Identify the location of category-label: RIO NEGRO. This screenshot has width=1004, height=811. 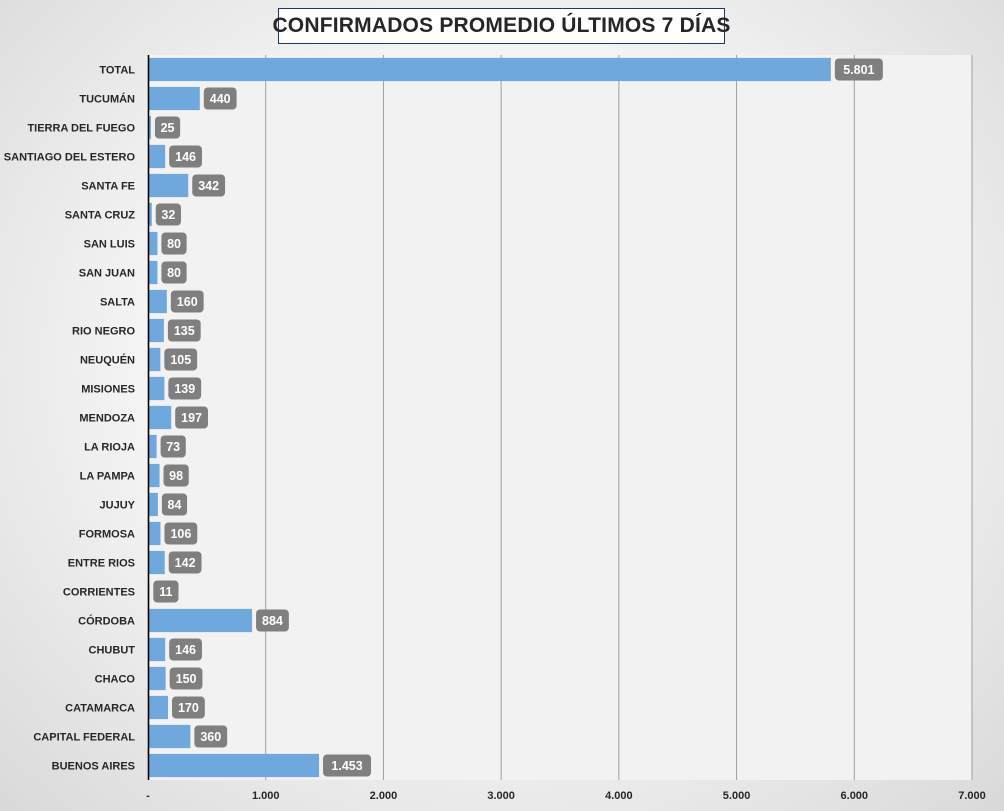
(103, 332).